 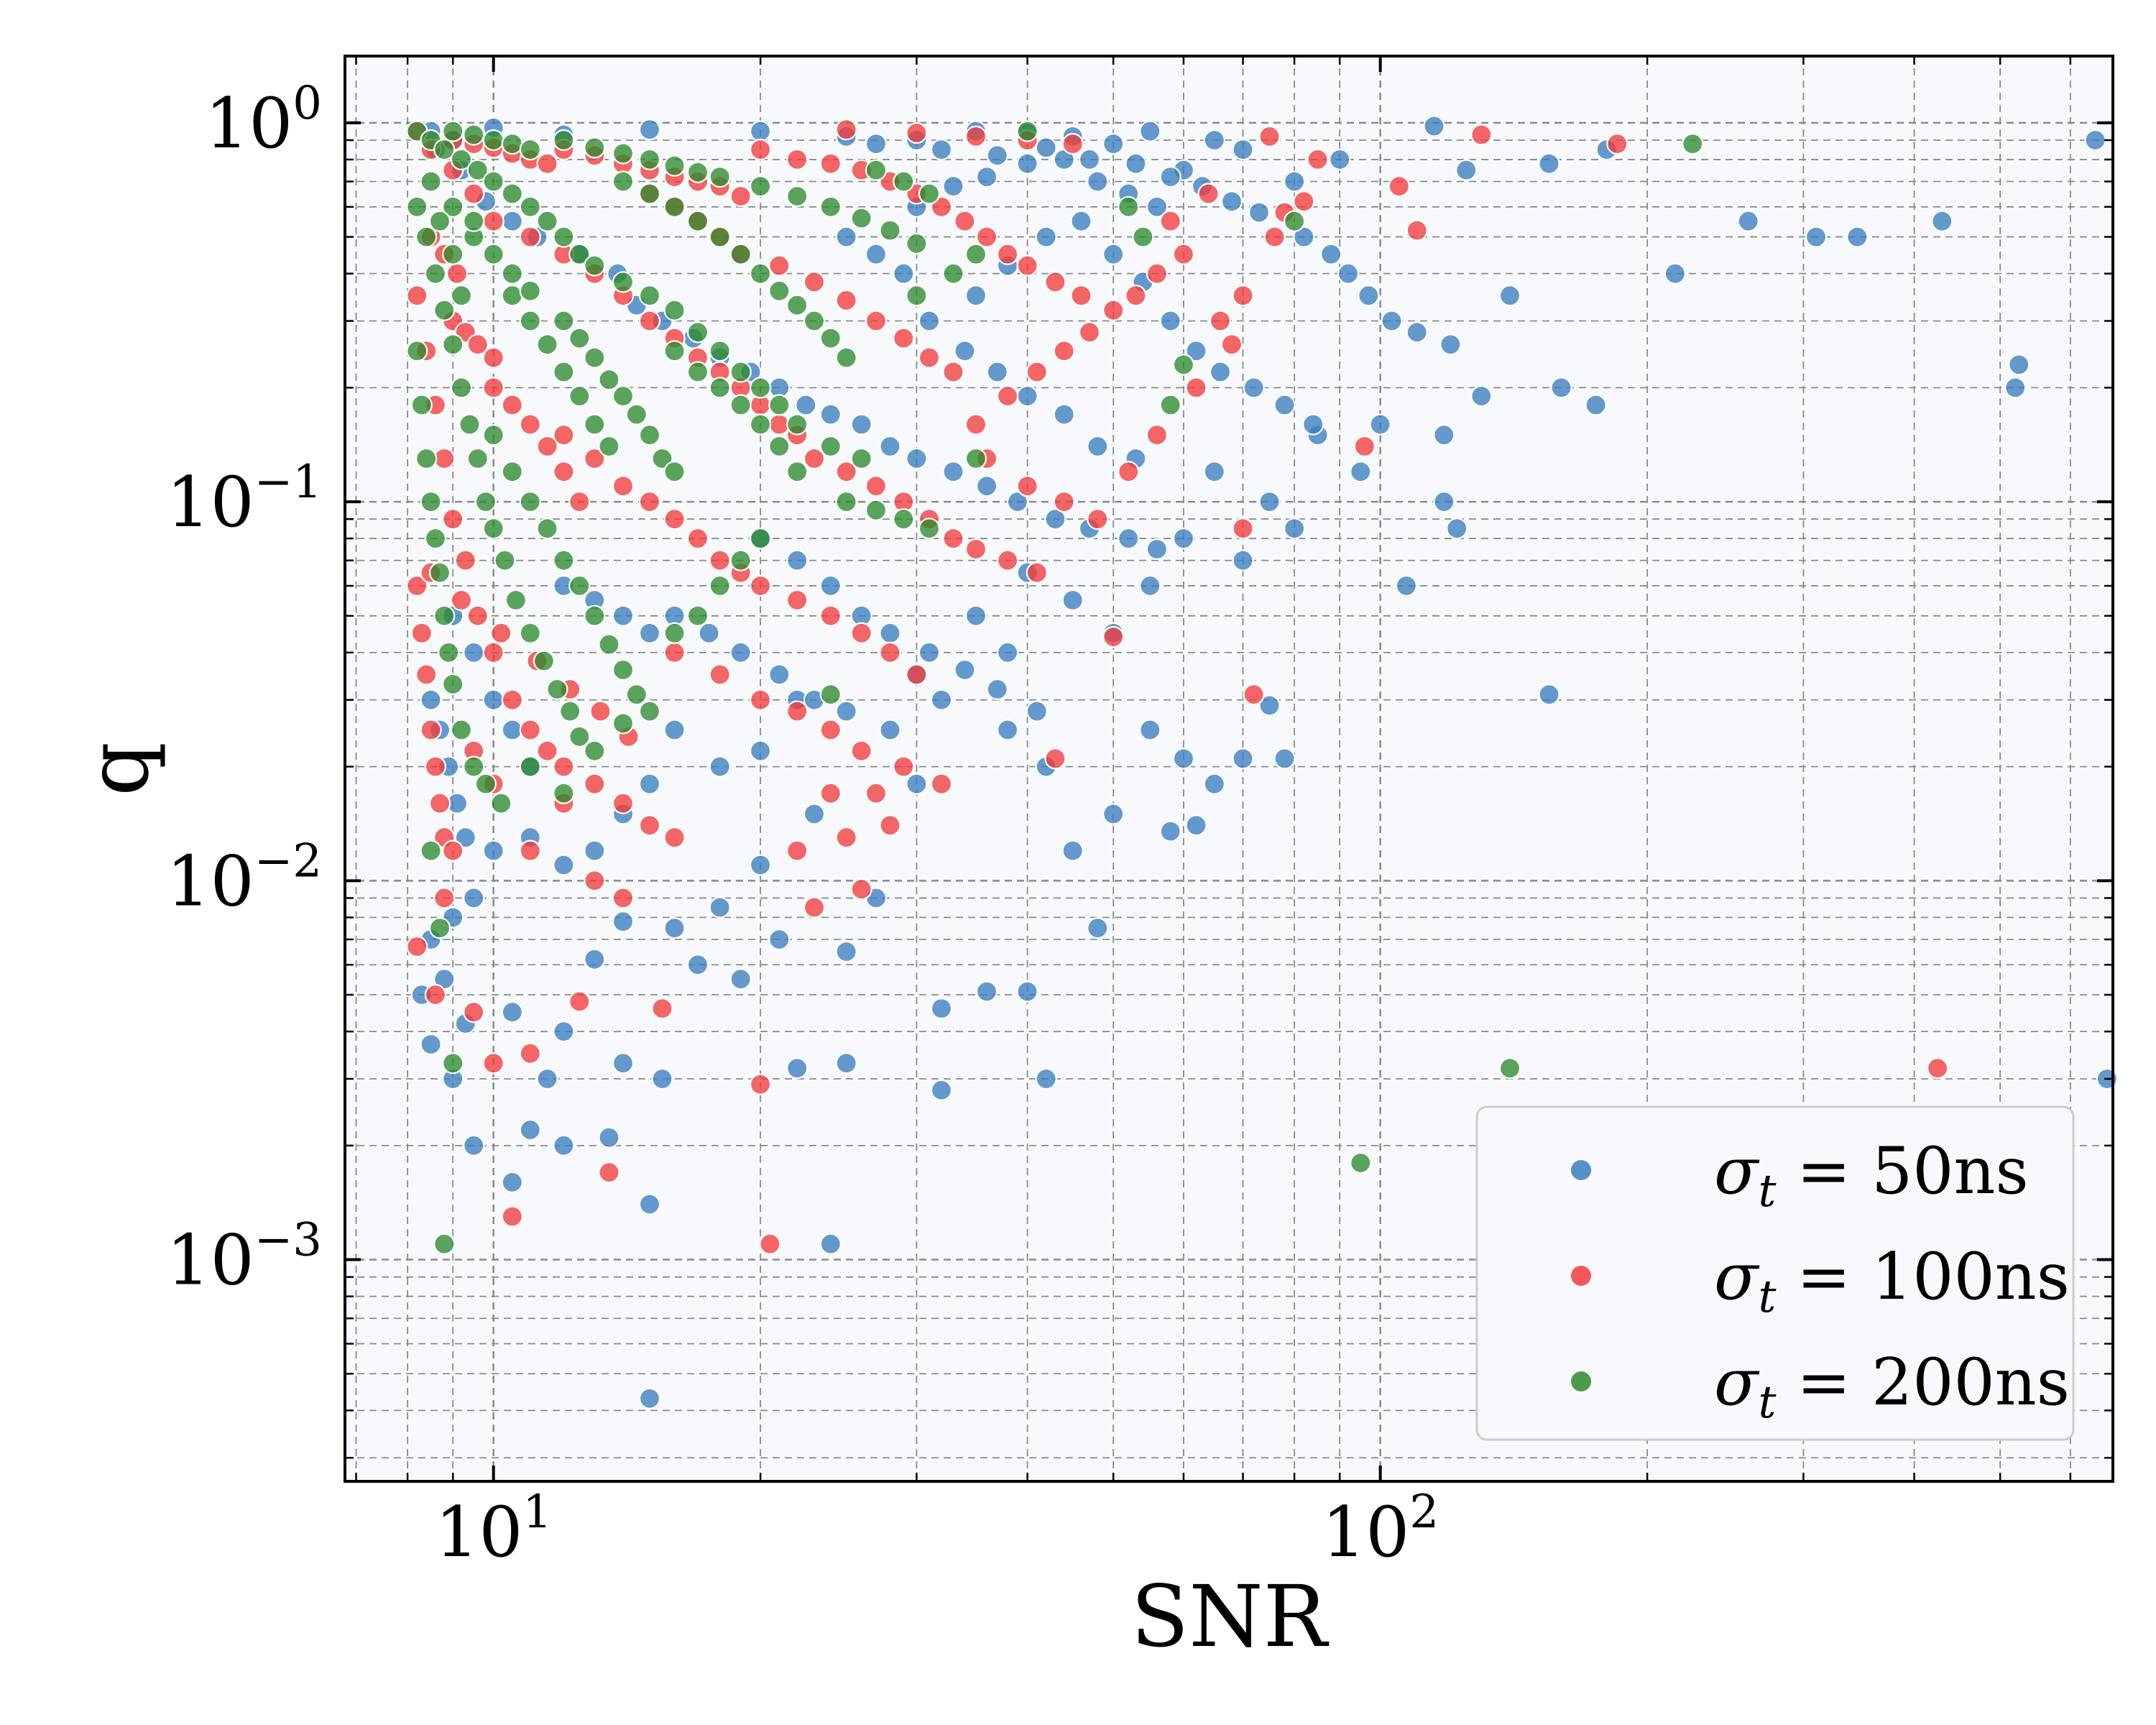 What do you see at coordinates (937, 1529) in the screenshot?
I see `x-tick-labels: 101 102` at bounding box center [937, 1529].